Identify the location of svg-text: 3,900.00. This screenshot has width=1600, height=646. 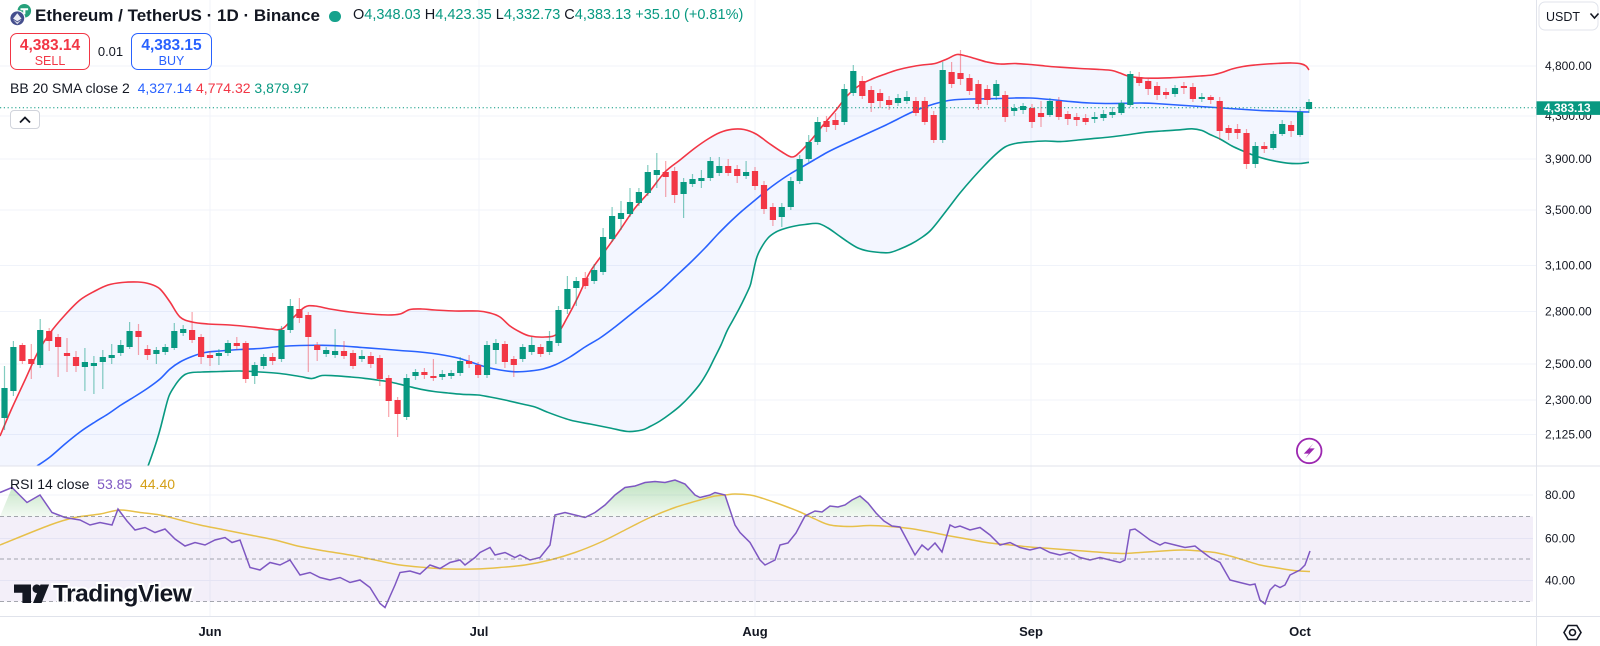
(1568, 159).